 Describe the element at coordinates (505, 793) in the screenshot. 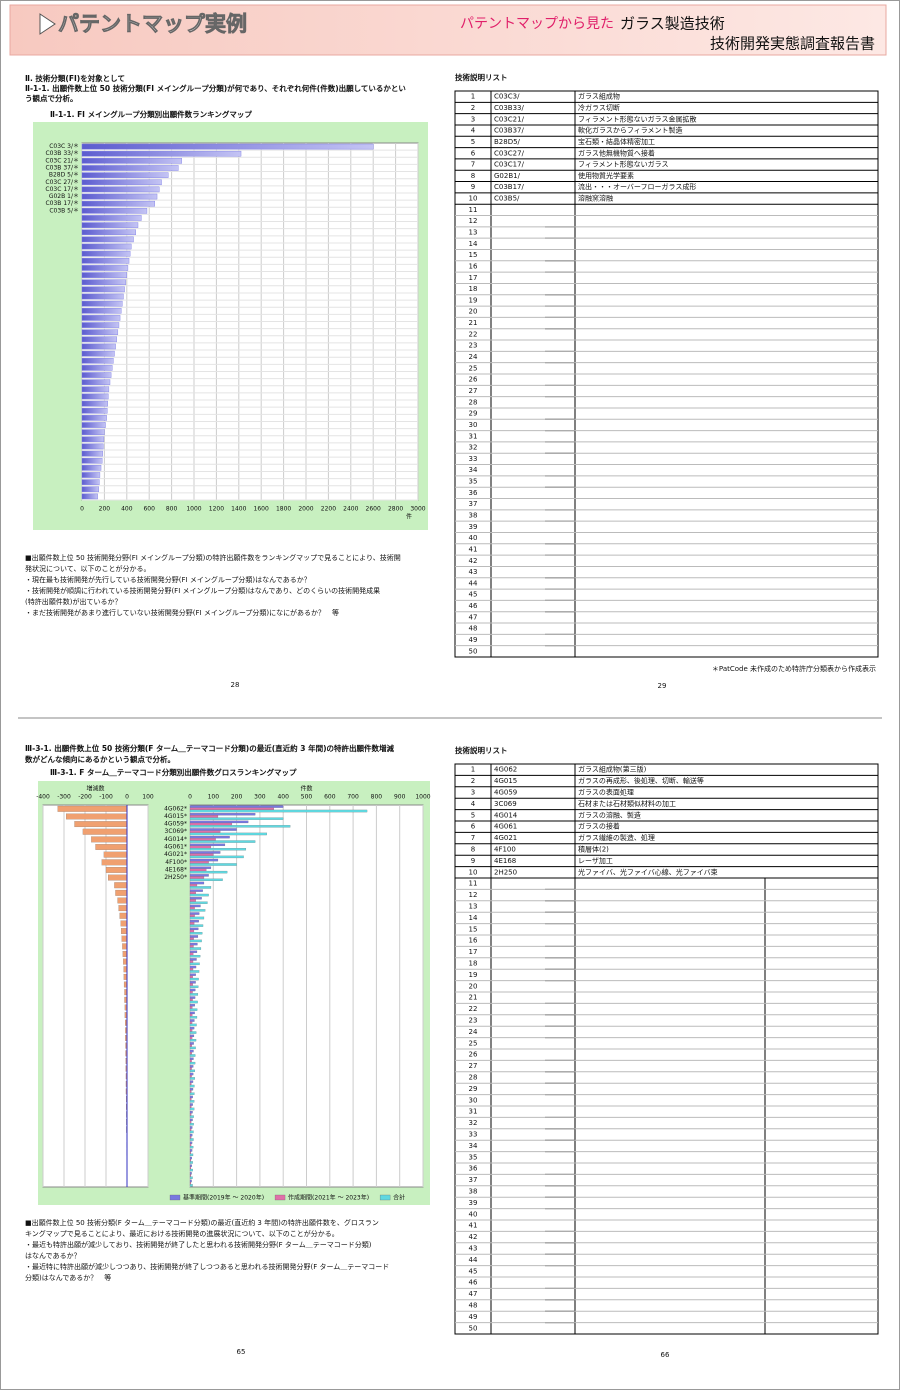

I see `table-cell: 4G059` at that location.